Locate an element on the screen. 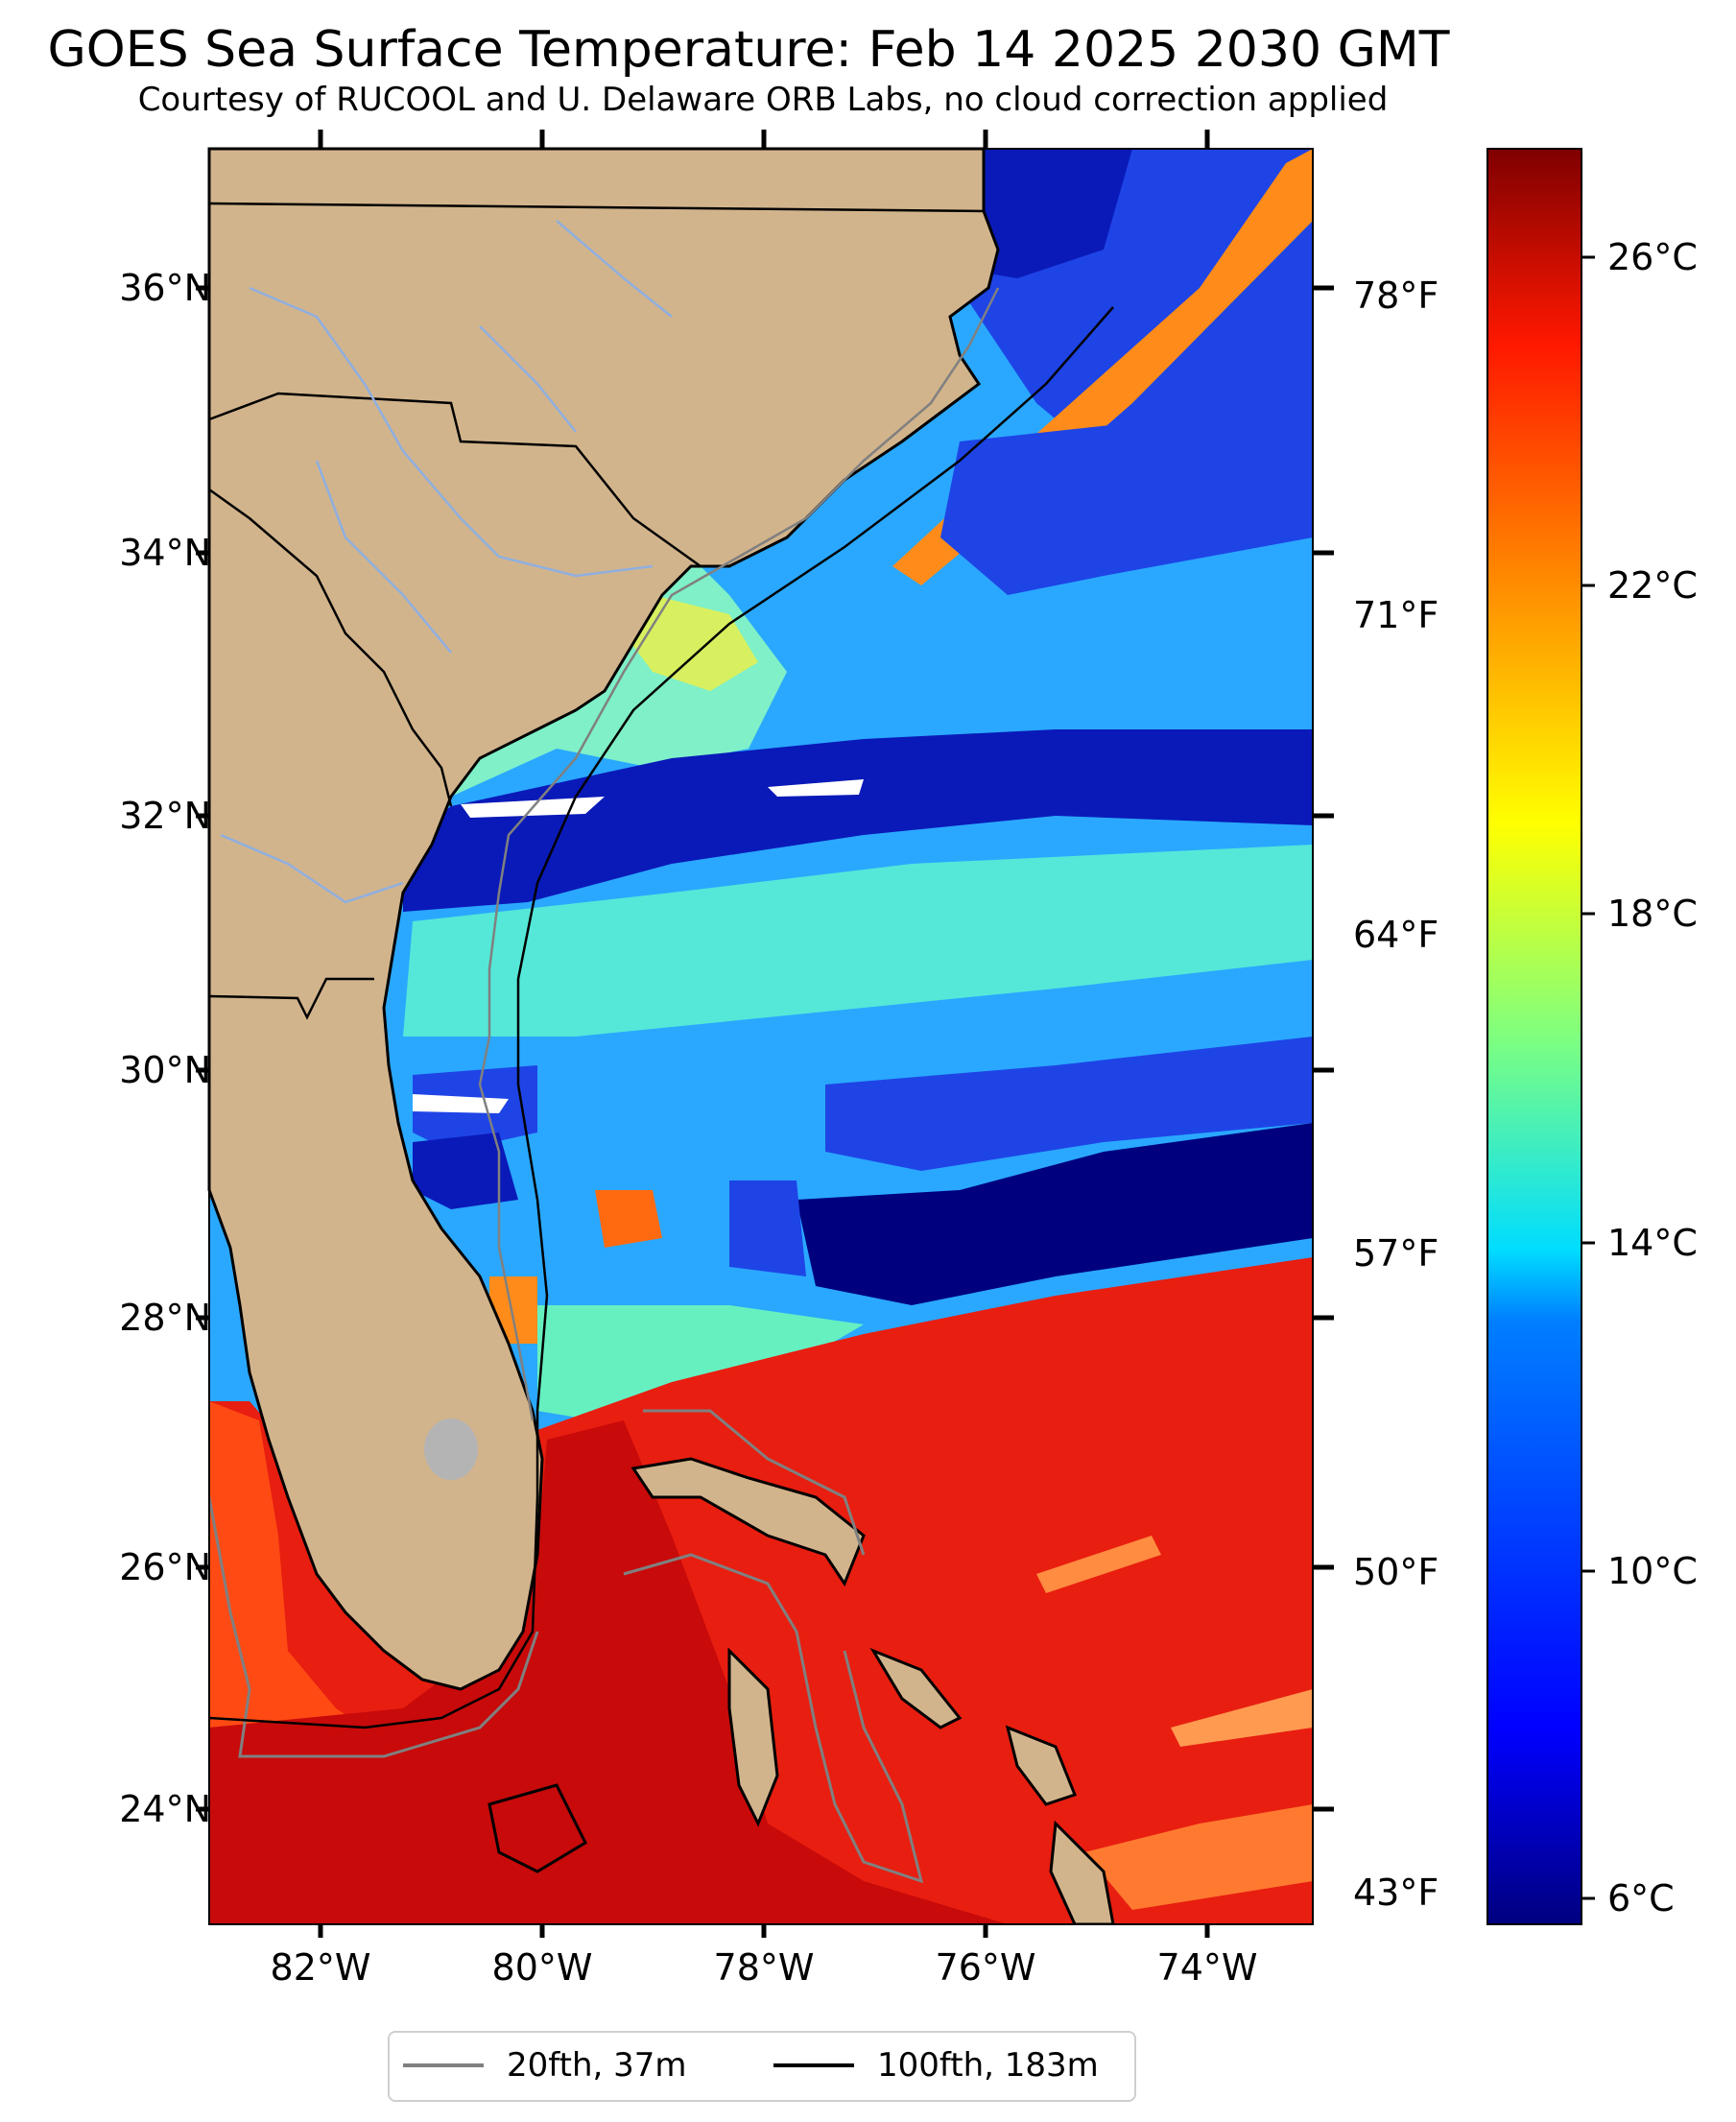 This screenshot has height=2122, width=1736. f-label-71: 71°F is located at coordinates (1396, 615).